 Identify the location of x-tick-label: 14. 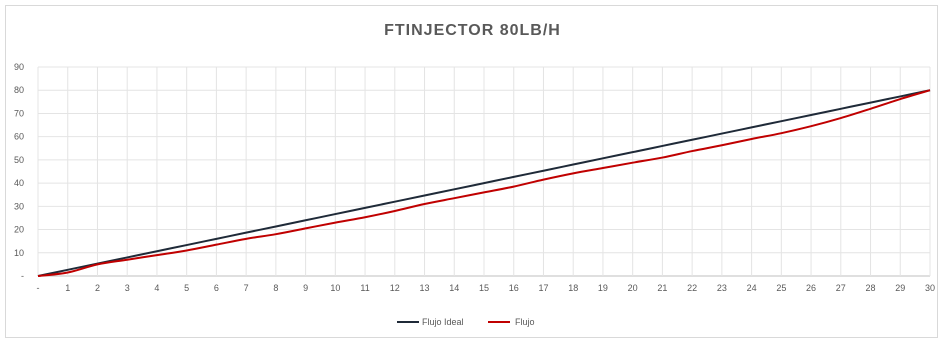
(454, 288).